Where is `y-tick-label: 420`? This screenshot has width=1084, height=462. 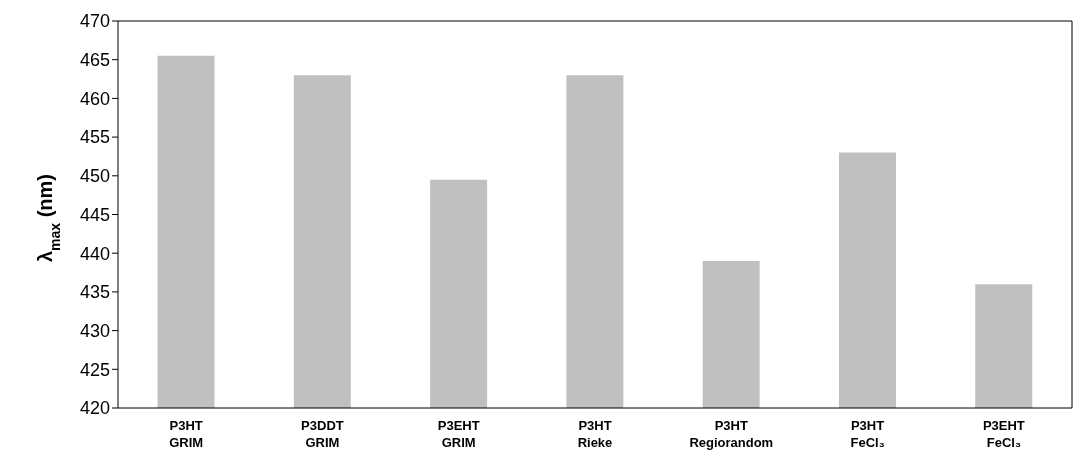 y-tick-label: 420 is located at coordinates (94, 408).